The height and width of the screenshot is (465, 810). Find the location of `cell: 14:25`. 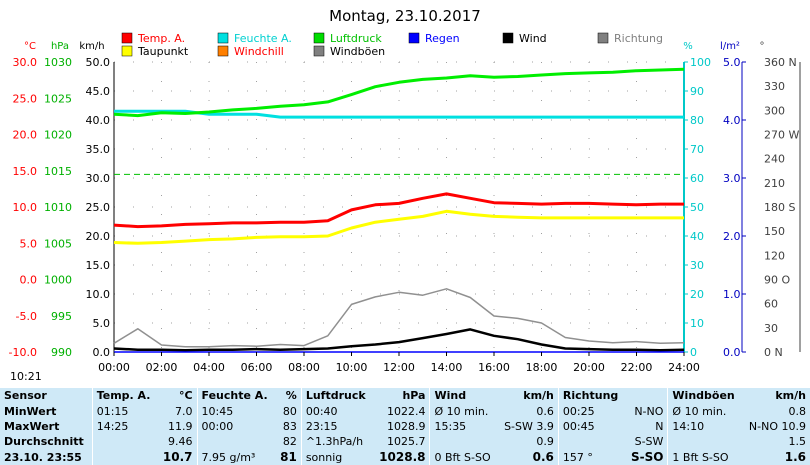

cell: 14:25 is located at coordinates (124, 426).